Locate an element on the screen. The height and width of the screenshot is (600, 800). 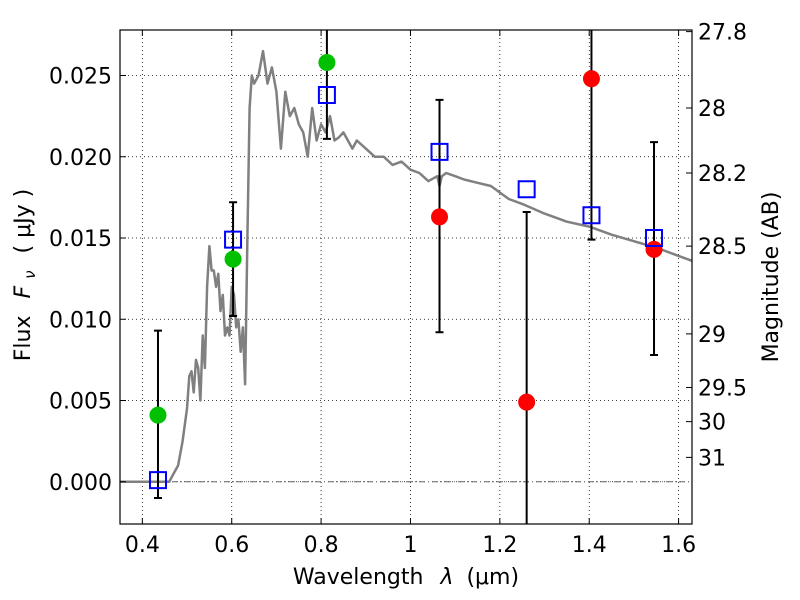
y-tick-label: 0.025 is located at coordinates (80, 77).